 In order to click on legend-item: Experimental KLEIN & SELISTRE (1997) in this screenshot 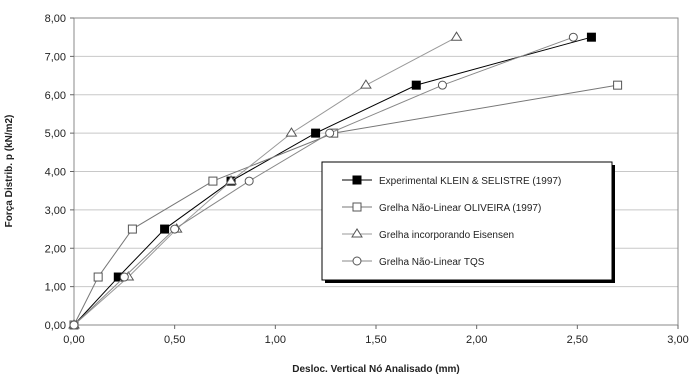, I will do `click(451, 181)`.